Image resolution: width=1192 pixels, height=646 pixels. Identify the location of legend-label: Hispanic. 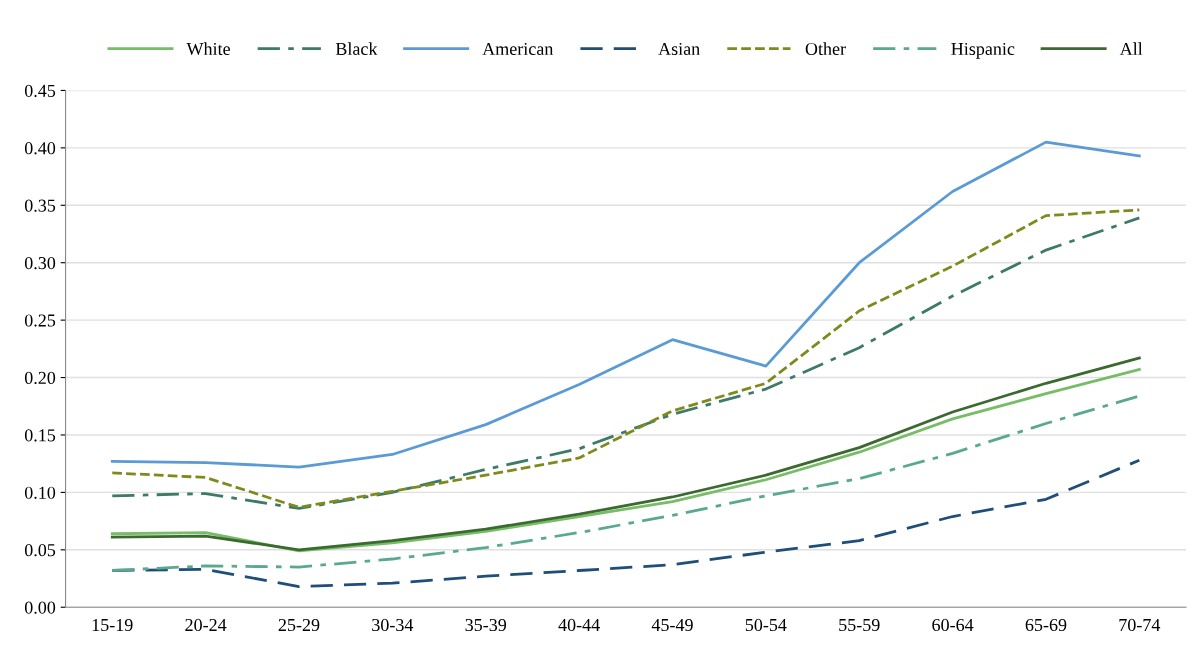
(983, 50).